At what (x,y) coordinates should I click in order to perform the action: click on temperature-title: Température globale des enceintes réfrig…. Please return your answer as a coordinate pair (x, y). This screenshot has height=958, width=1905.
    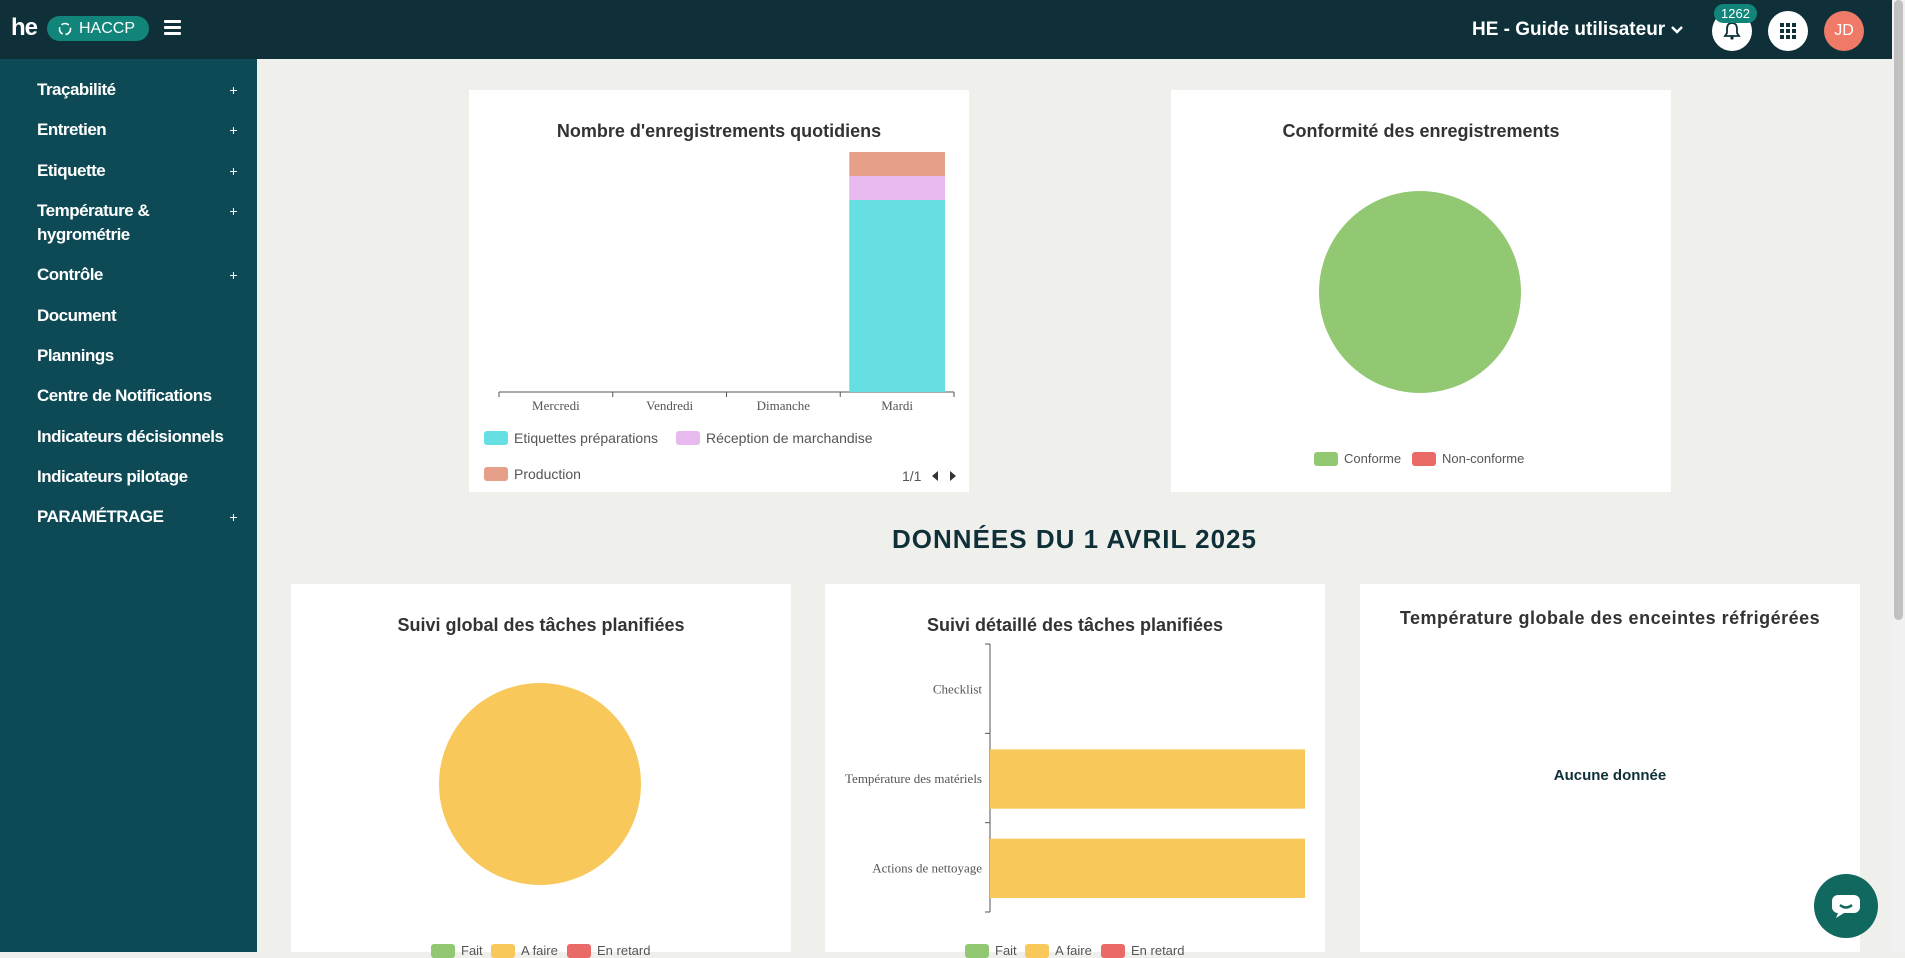
    Looking at the image, I should click on (1610, 618).